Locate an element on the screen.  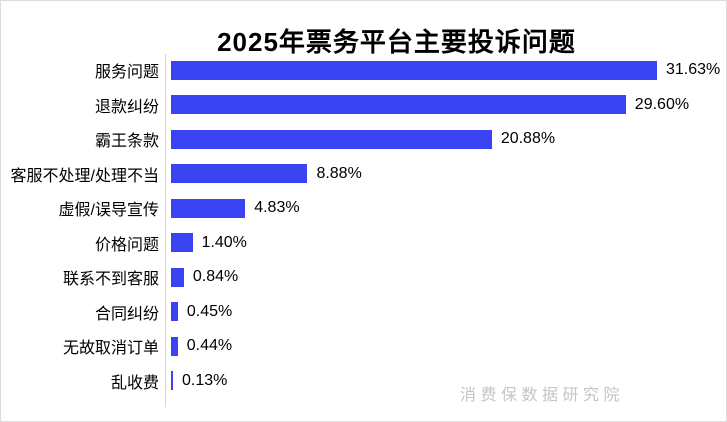
bar-row: 无故取消订单 0.44% is located at coordinates (363, 346).